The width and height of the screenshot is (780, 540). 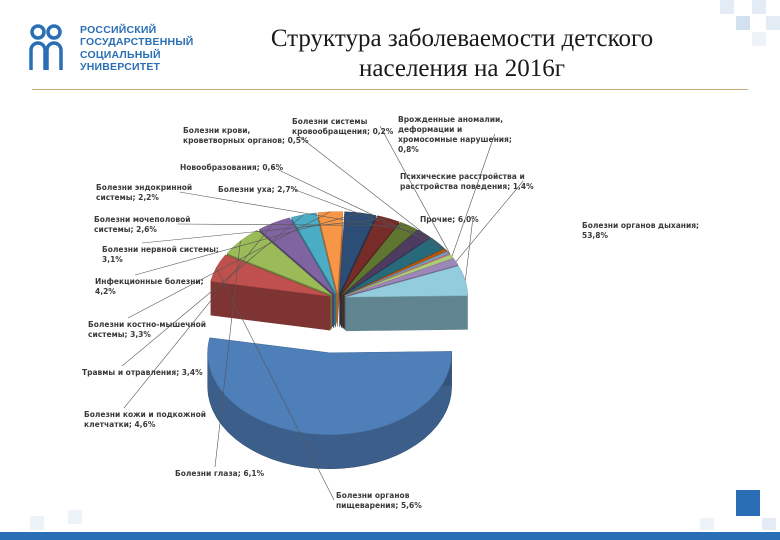 What do you see at coordinates (149, 286) in the screenshot?
I see `slice-label: Инфекционные болезни; 4,2%` at bounding box center [149, 286].